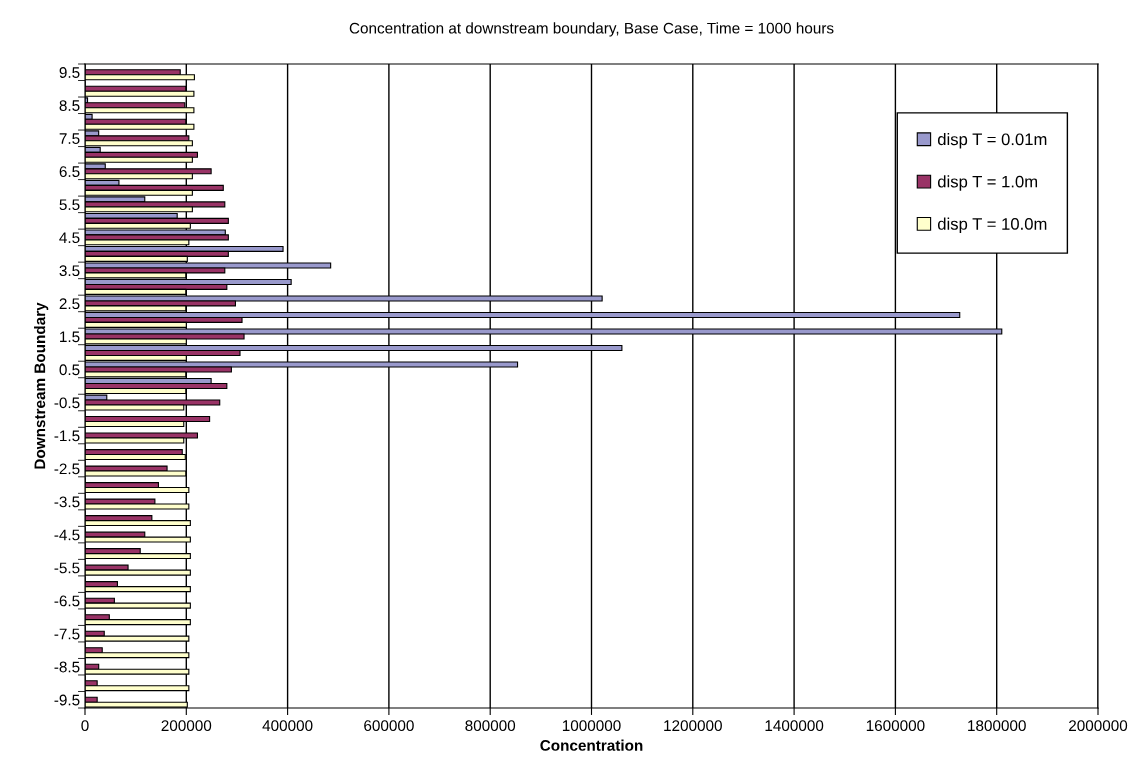 The height and width of the screenshot is (769, 1138). I want to click on x-tick-label: 1000000, so click(591, 726).